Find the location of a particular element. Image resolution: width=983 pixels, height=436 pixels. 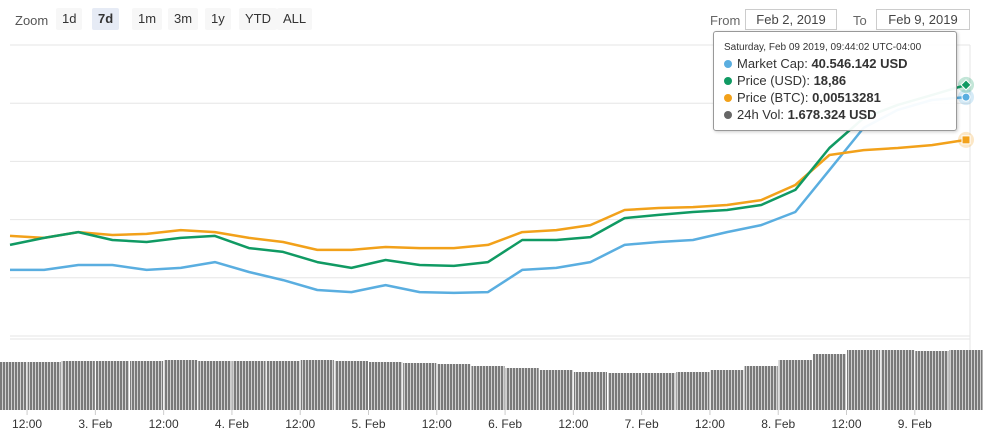

tooltip-label: Price (BTC): is located at coordinates (773, 97).